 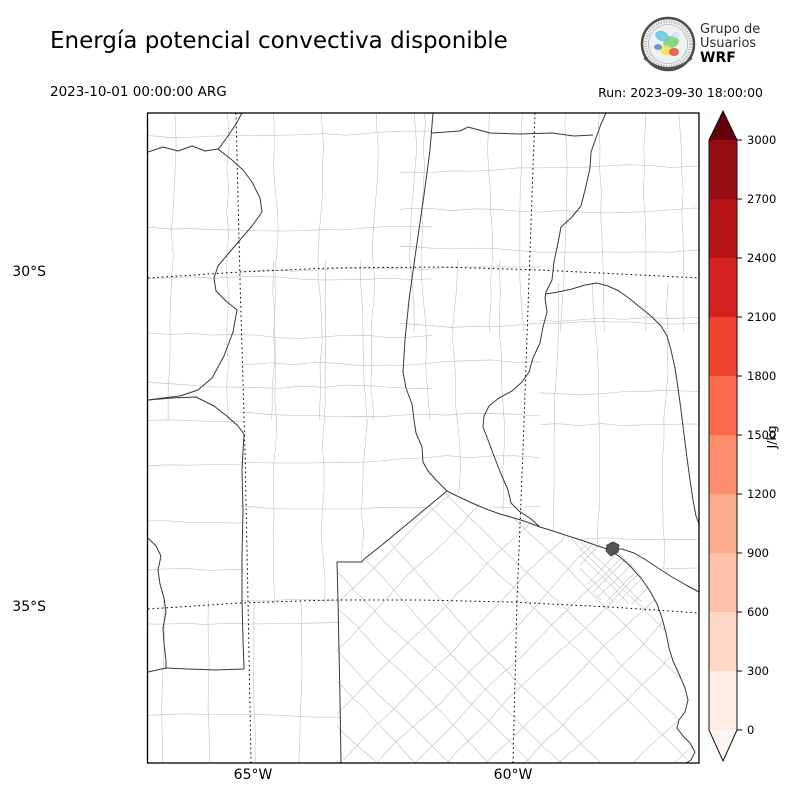 I want to click on logo-ring-text, so click(x=668, y=44).